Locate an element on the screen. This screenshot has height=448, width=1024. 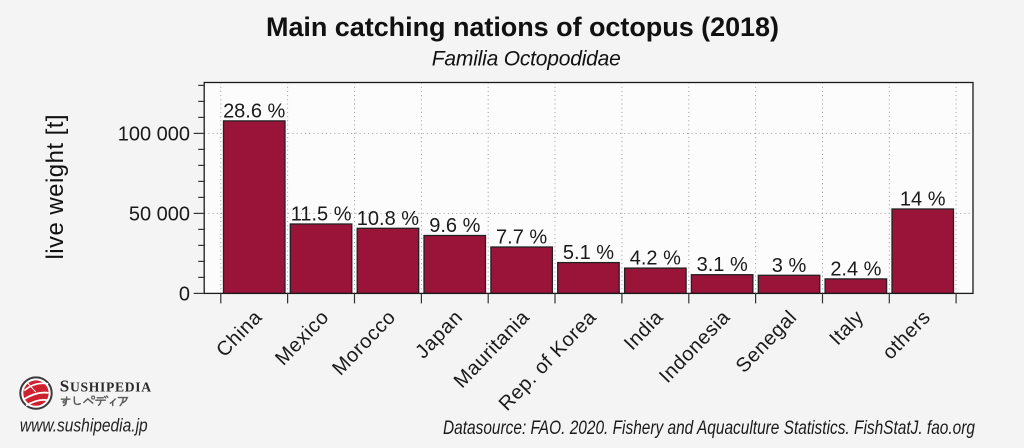
svg-text: SUSHIPEDIA is located at coordinates (106, 386).